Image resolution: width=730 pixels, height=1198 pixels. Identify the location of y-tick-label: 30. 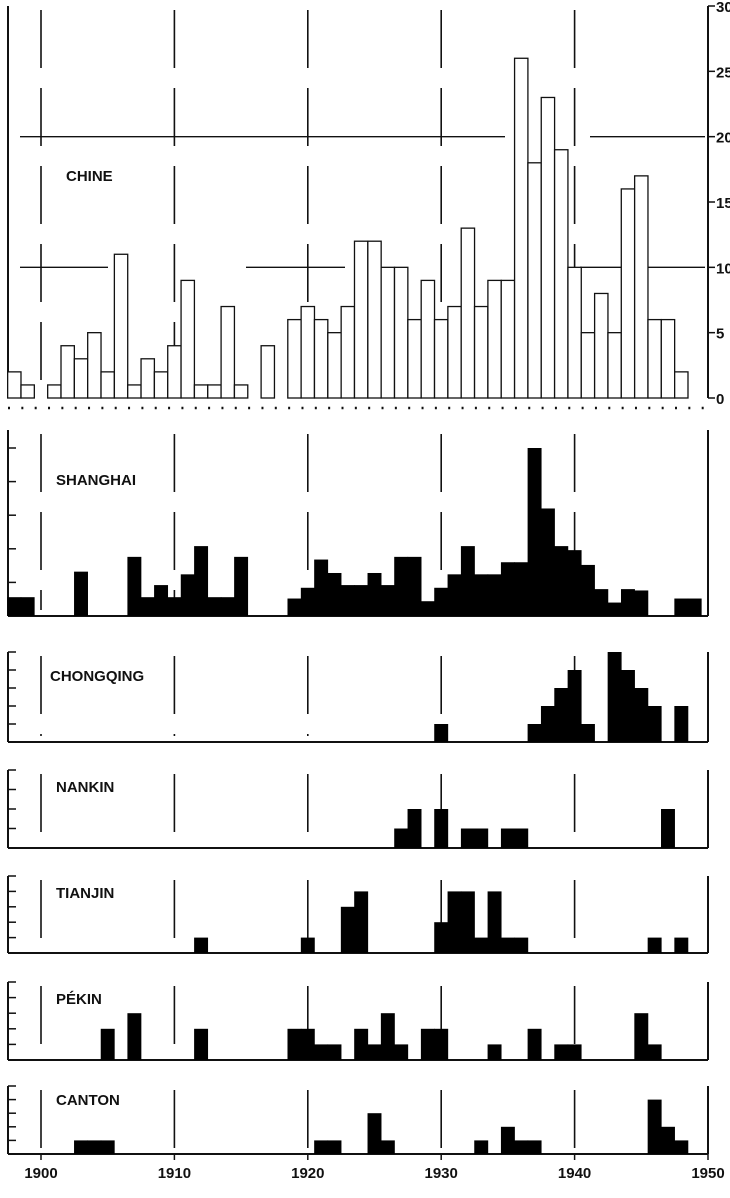
(723, 8).